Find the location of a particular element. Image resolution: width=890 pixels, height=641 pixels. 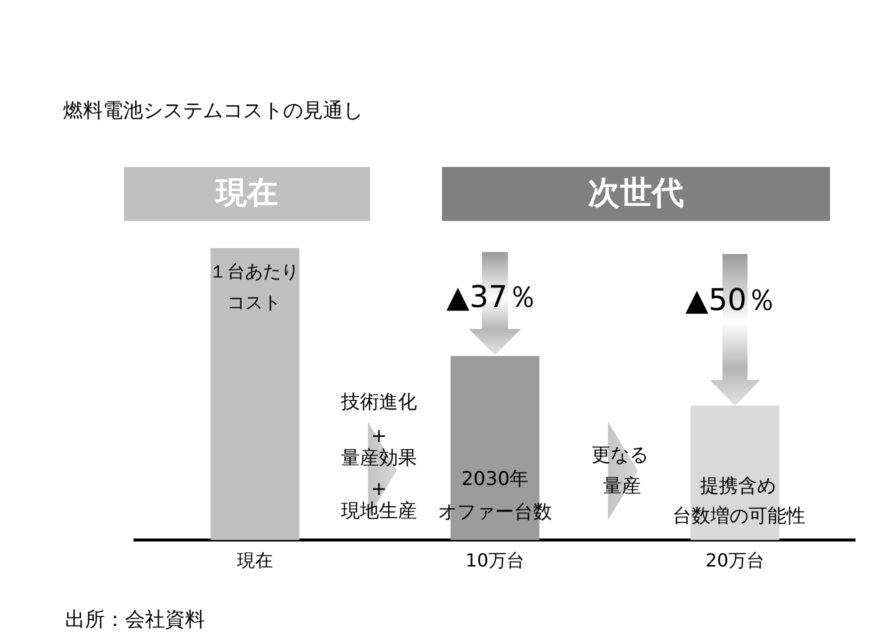

annotation: 2030年 is located at coordinates (495, 479).